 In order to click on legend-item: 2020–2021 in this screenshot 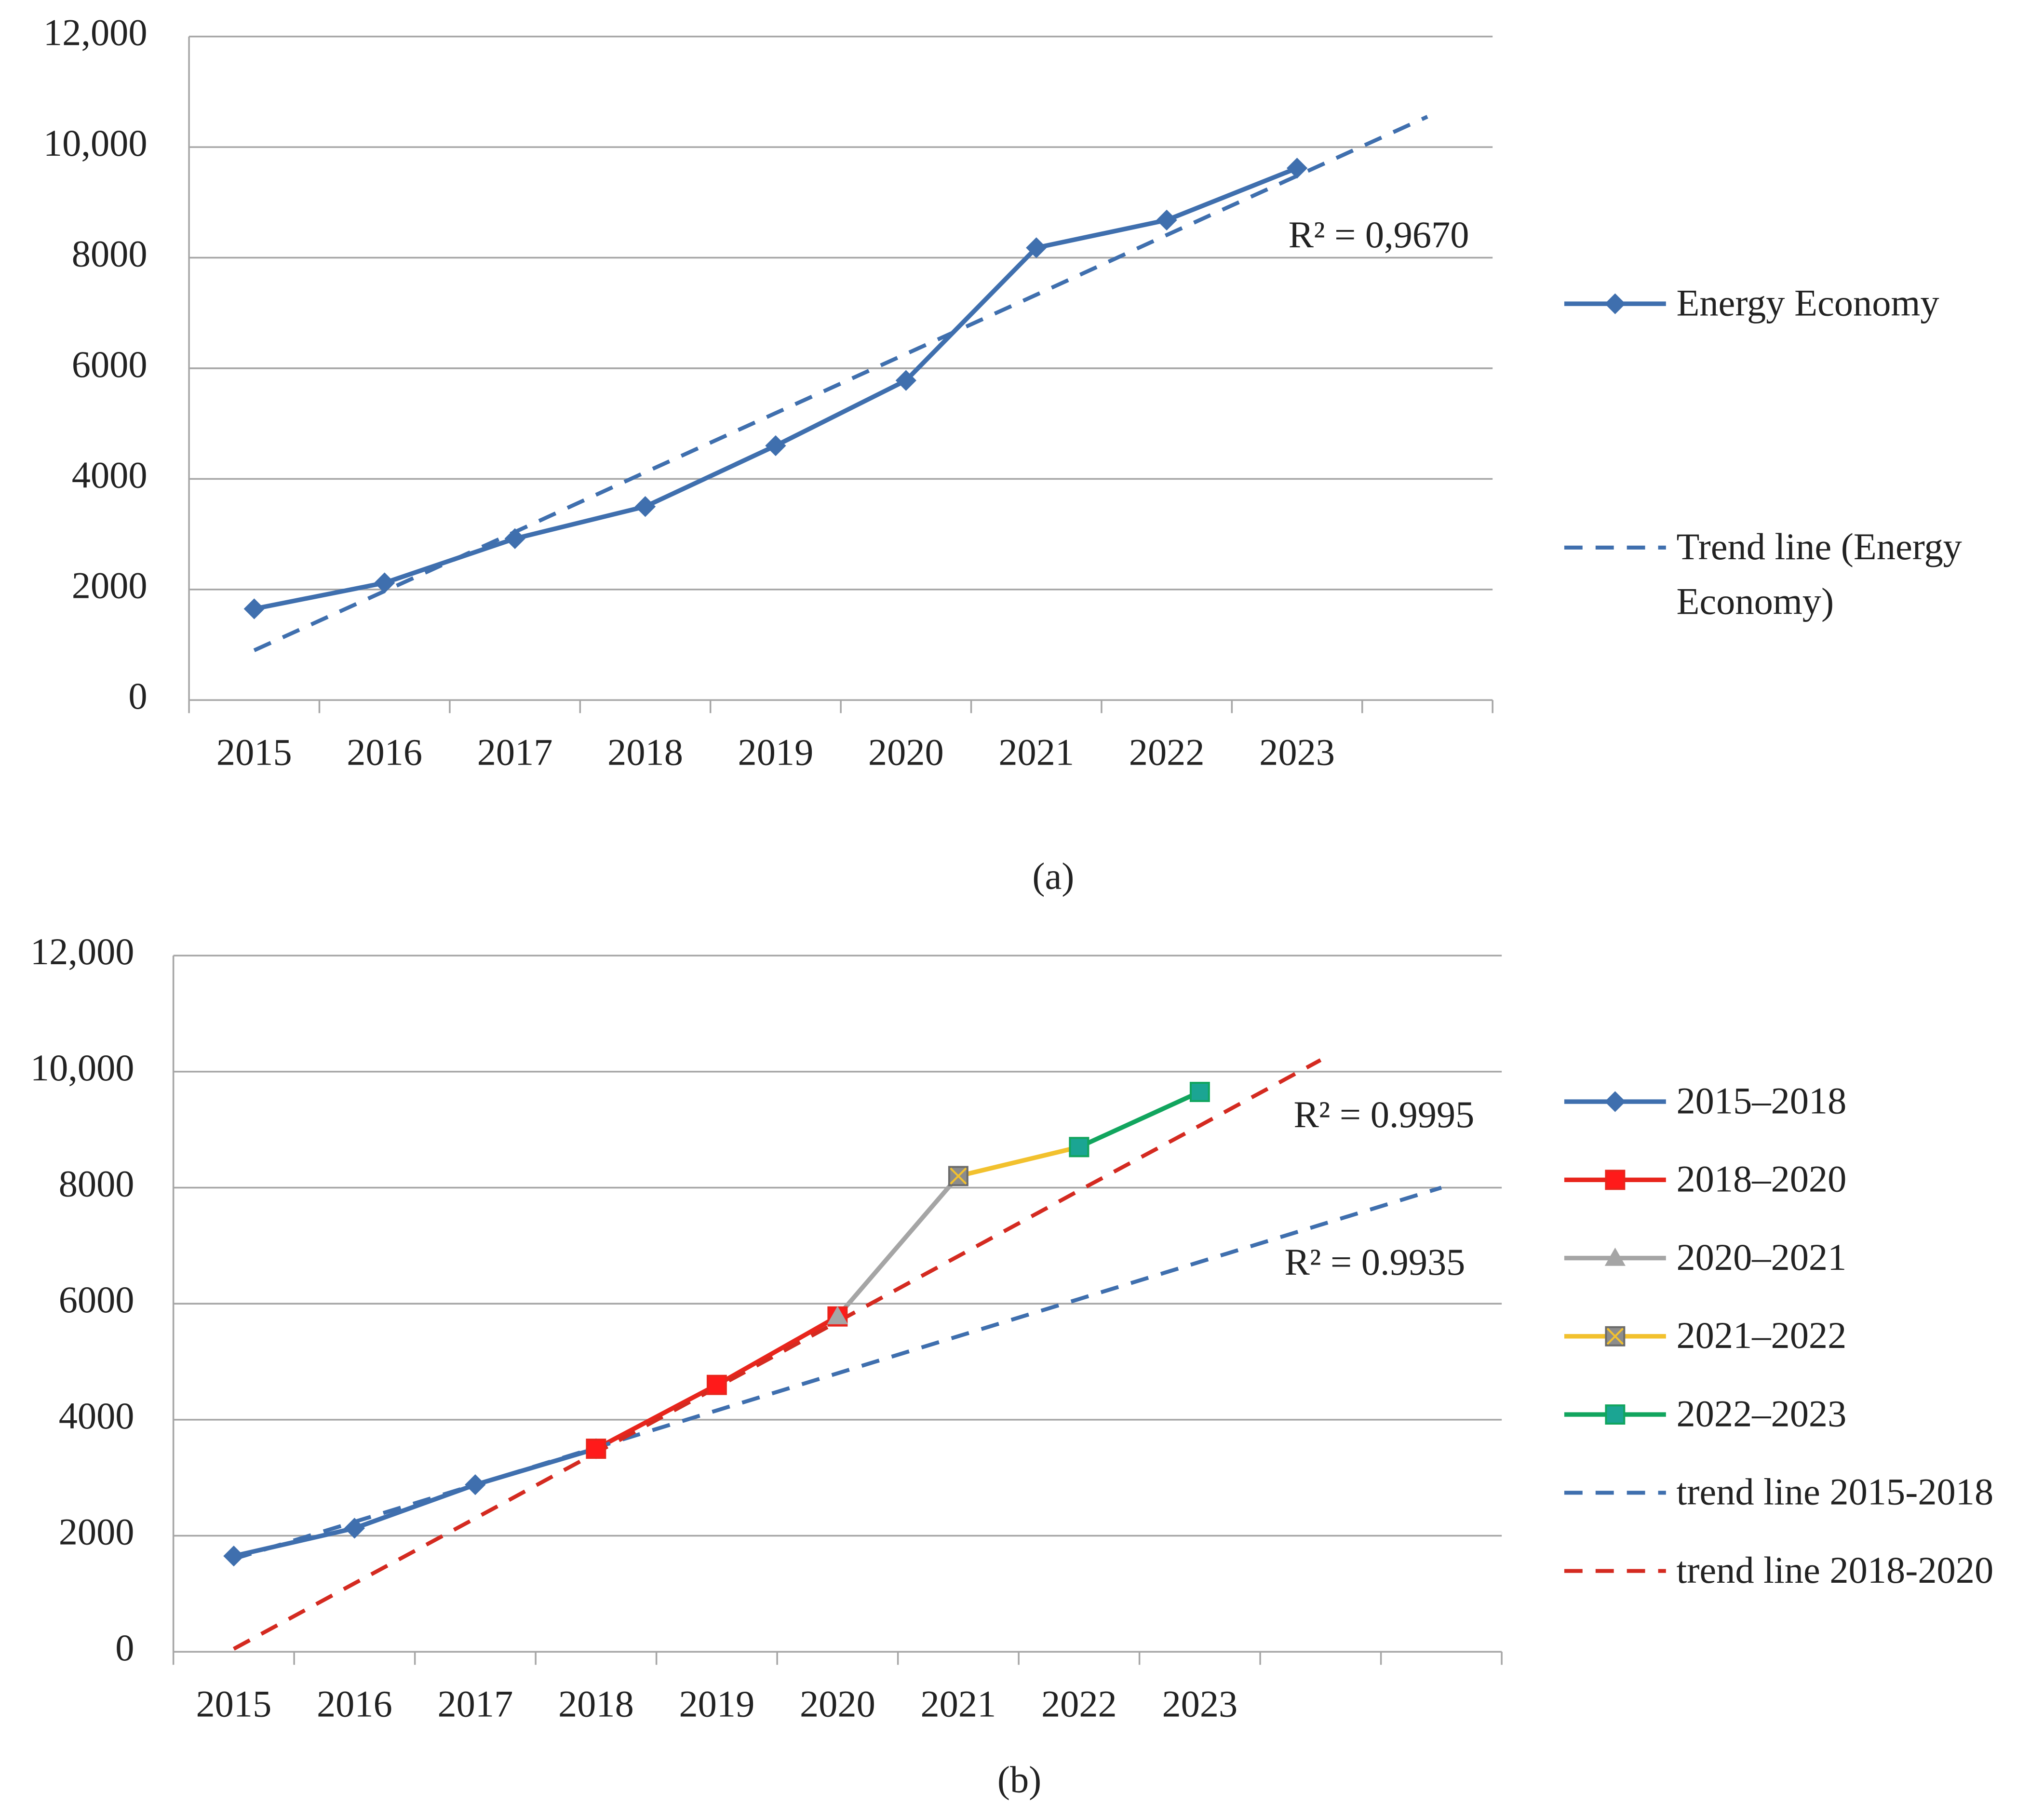, I will do `click(1761, 1258)`.